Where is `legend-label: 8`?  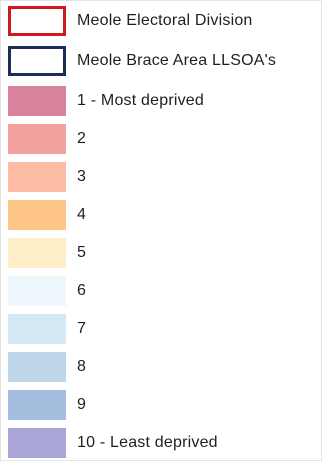
legend-label: 8 is located at coordinates (82, 366).